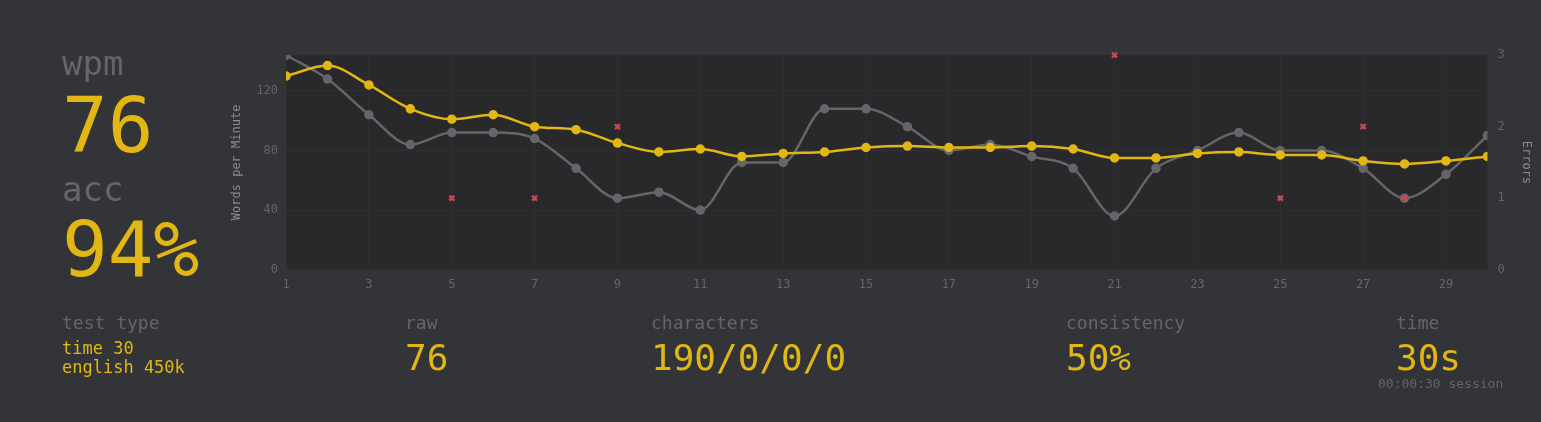 This screenshot has width=1541, height=422. What do you see at coordinates (1099, 357) in the screenshot?
I see `text: 50%` at bounding box center [1099, 357].